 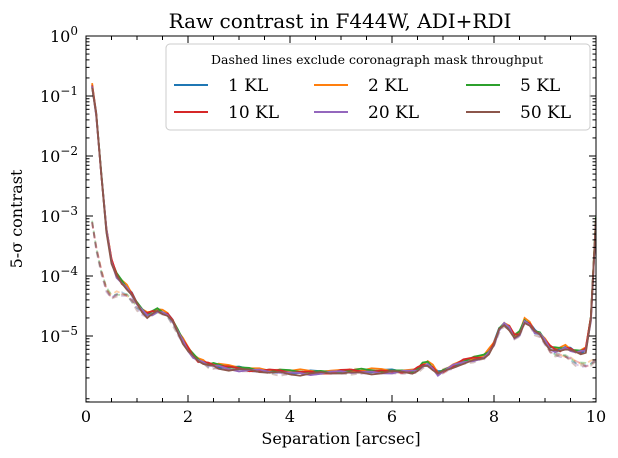 I want to click on legend-label: 10 KL, so click(x=253, y=113).